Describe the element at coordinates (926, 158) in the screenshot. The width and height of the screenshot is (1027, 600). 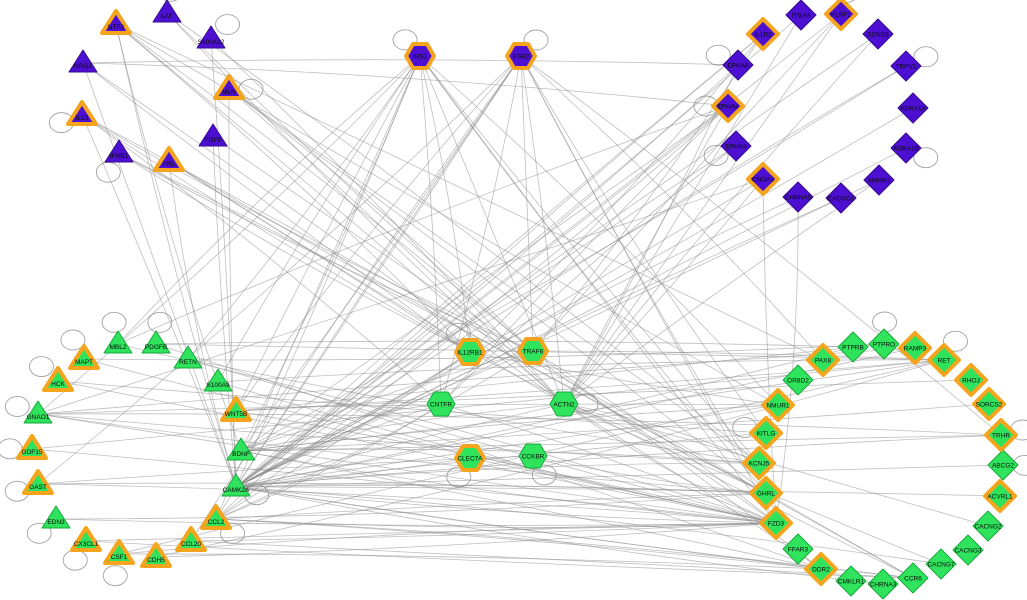
I see `self-loop-ADRA1B` at that location.